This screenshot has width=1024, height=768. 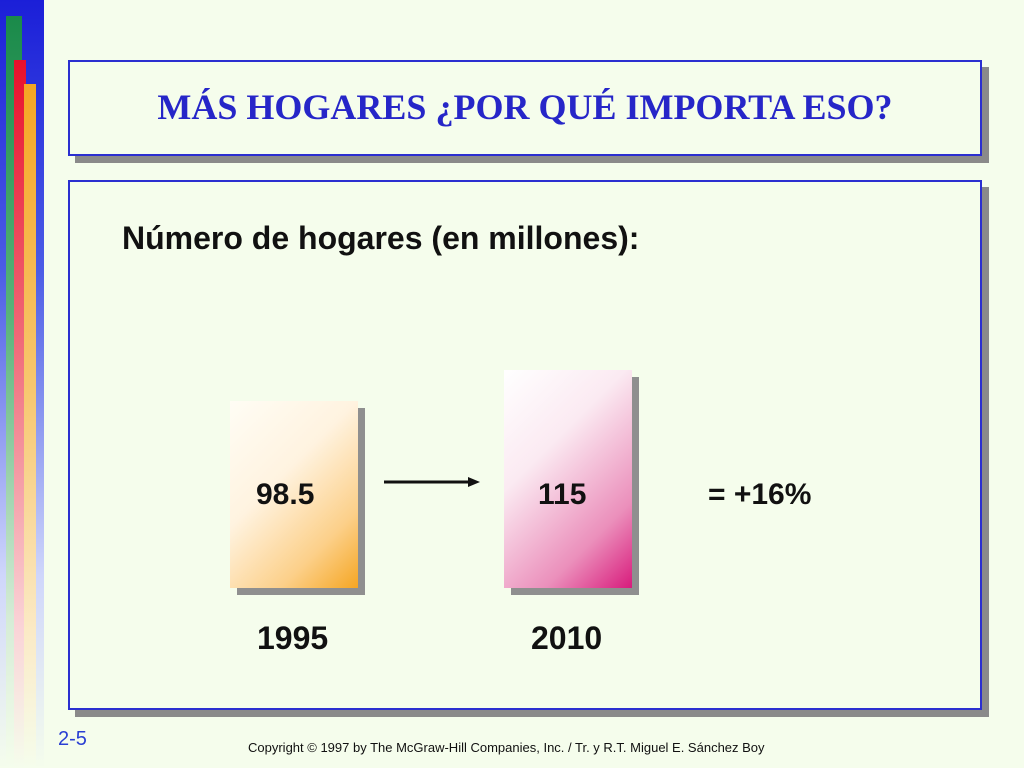 I want to click on bar-1995, so click(x=294, y=494).